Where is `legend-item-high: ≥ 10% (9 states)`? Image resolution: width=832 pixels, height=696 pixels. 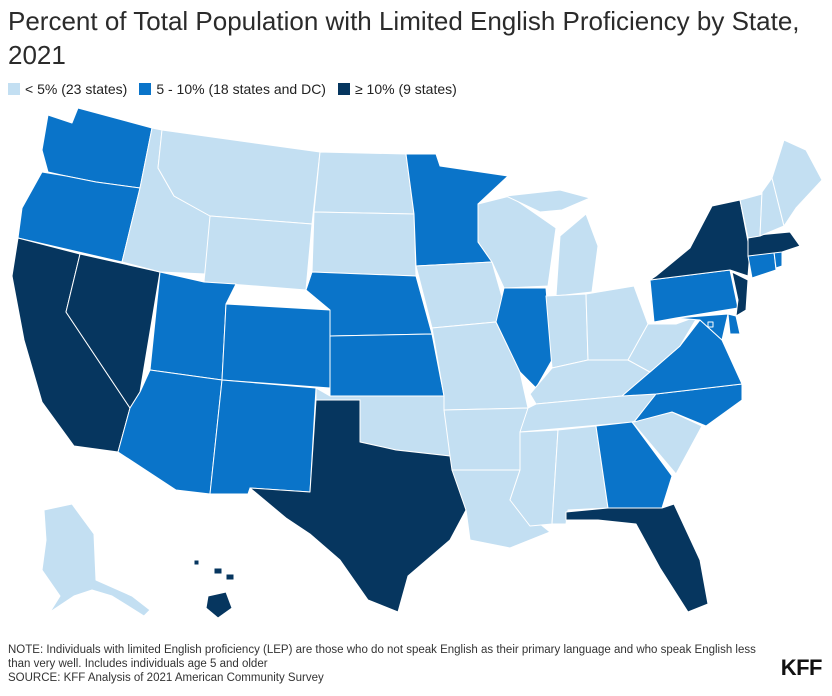 legend-item-high: ≥ 10% (9 states) is located at coordinates (397, 89).